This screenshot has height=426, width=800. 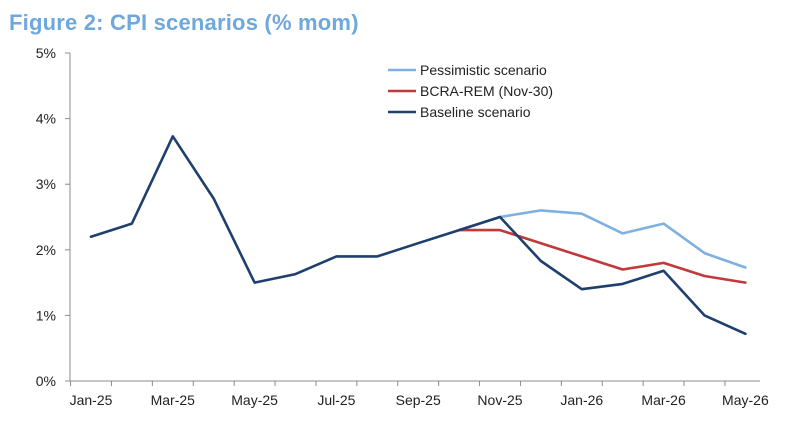 What do you see at coordinates (499, 400) in the screenshot?
I see `x-tick-label: Nov-25` at bounding box center [499, 400].